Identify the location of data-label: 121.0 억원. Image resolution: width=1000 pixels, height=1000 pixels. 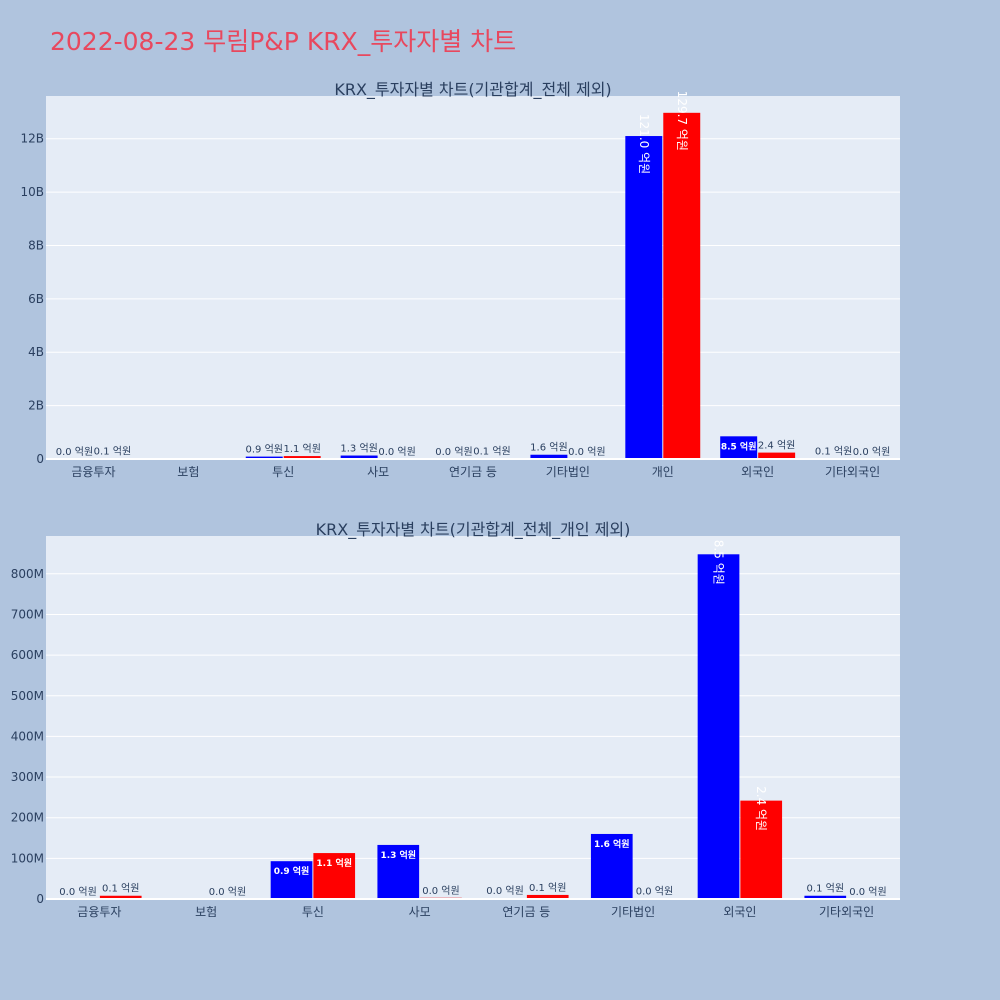
(644, 144).